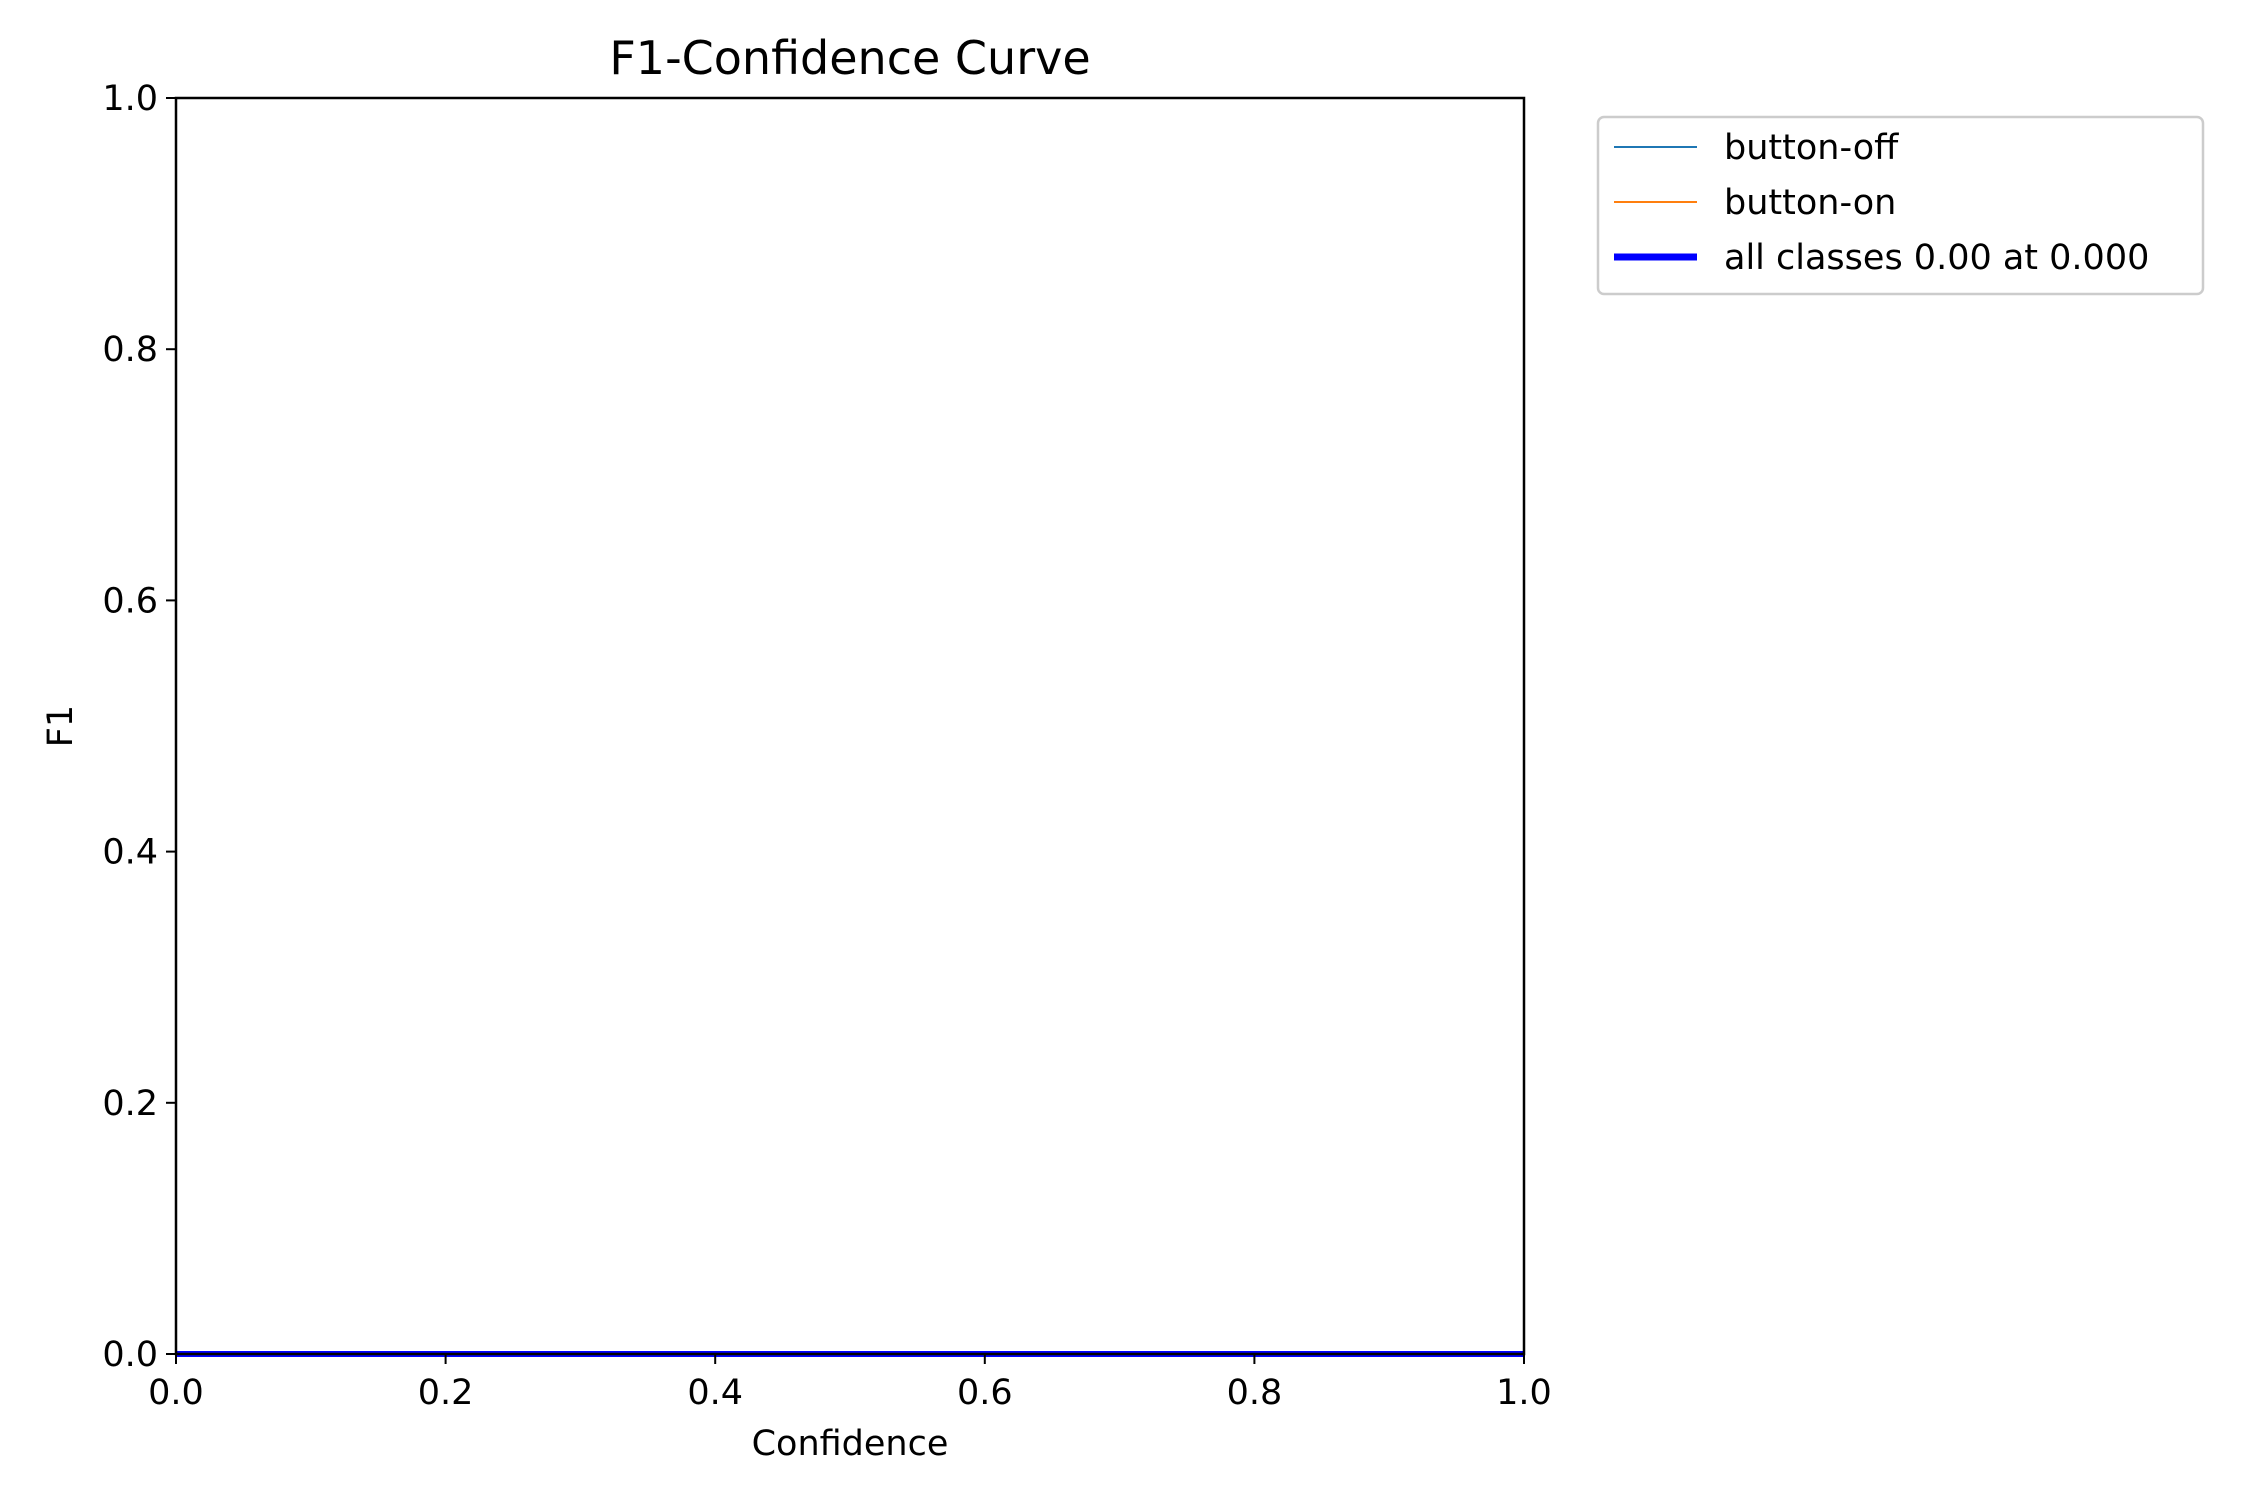 The height and width of the screenshot is (1500, 2250). I want to click on chart-title: F1-Confidence Curve, so click(849, 58).